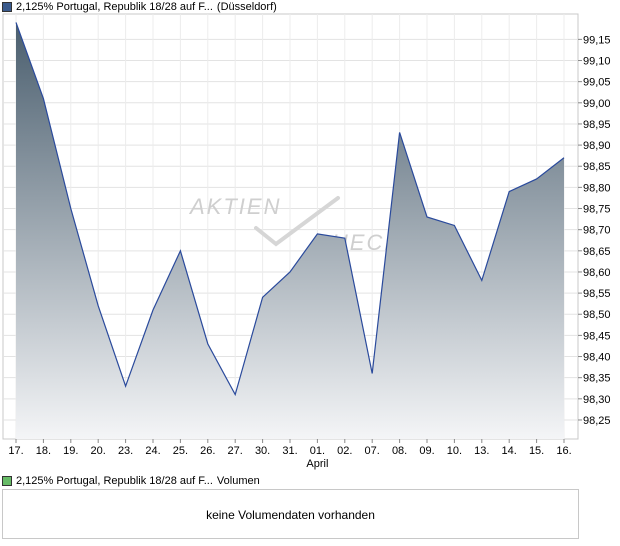 This screenshot has height=546, width=620. What do you see at coordinates (98, 451) in the screenshot?
I see `x-tick-label: 20.` at bounding box center [98, 451].